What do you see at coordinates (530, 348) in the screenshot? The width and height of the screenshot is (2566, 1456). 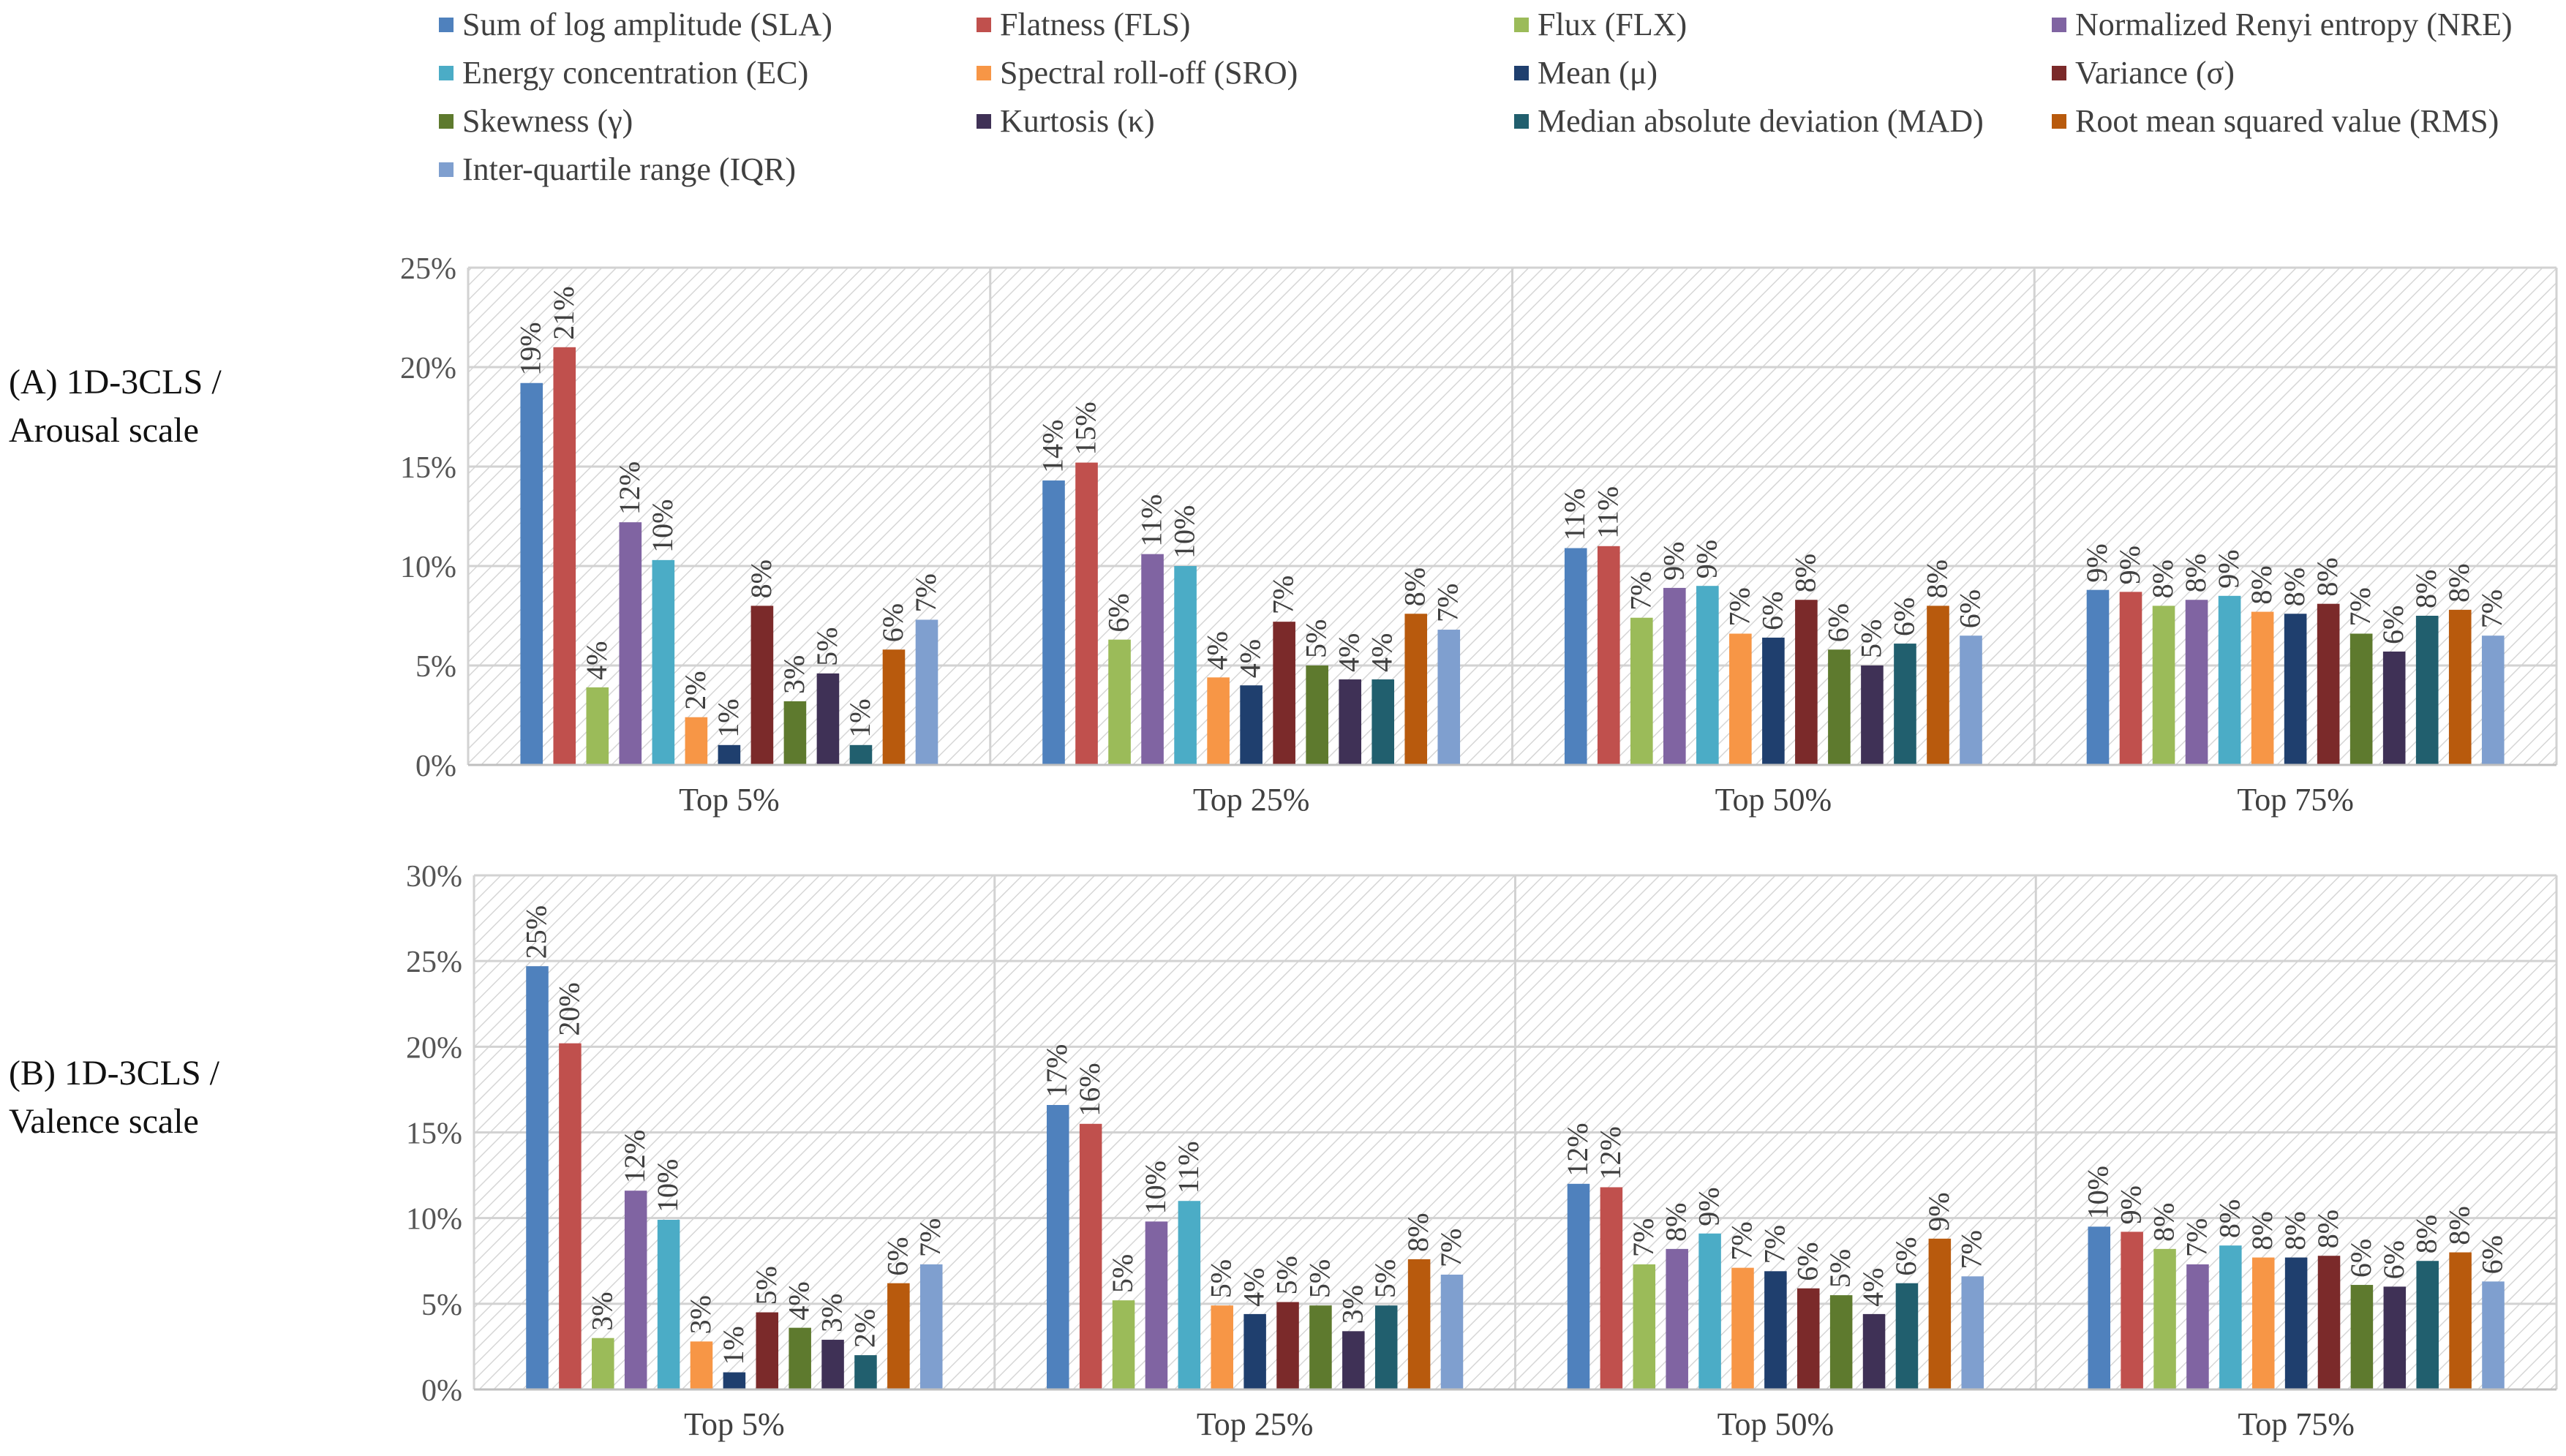 I see `arousal-data-label: 19%` at bounding box center [530, 348].